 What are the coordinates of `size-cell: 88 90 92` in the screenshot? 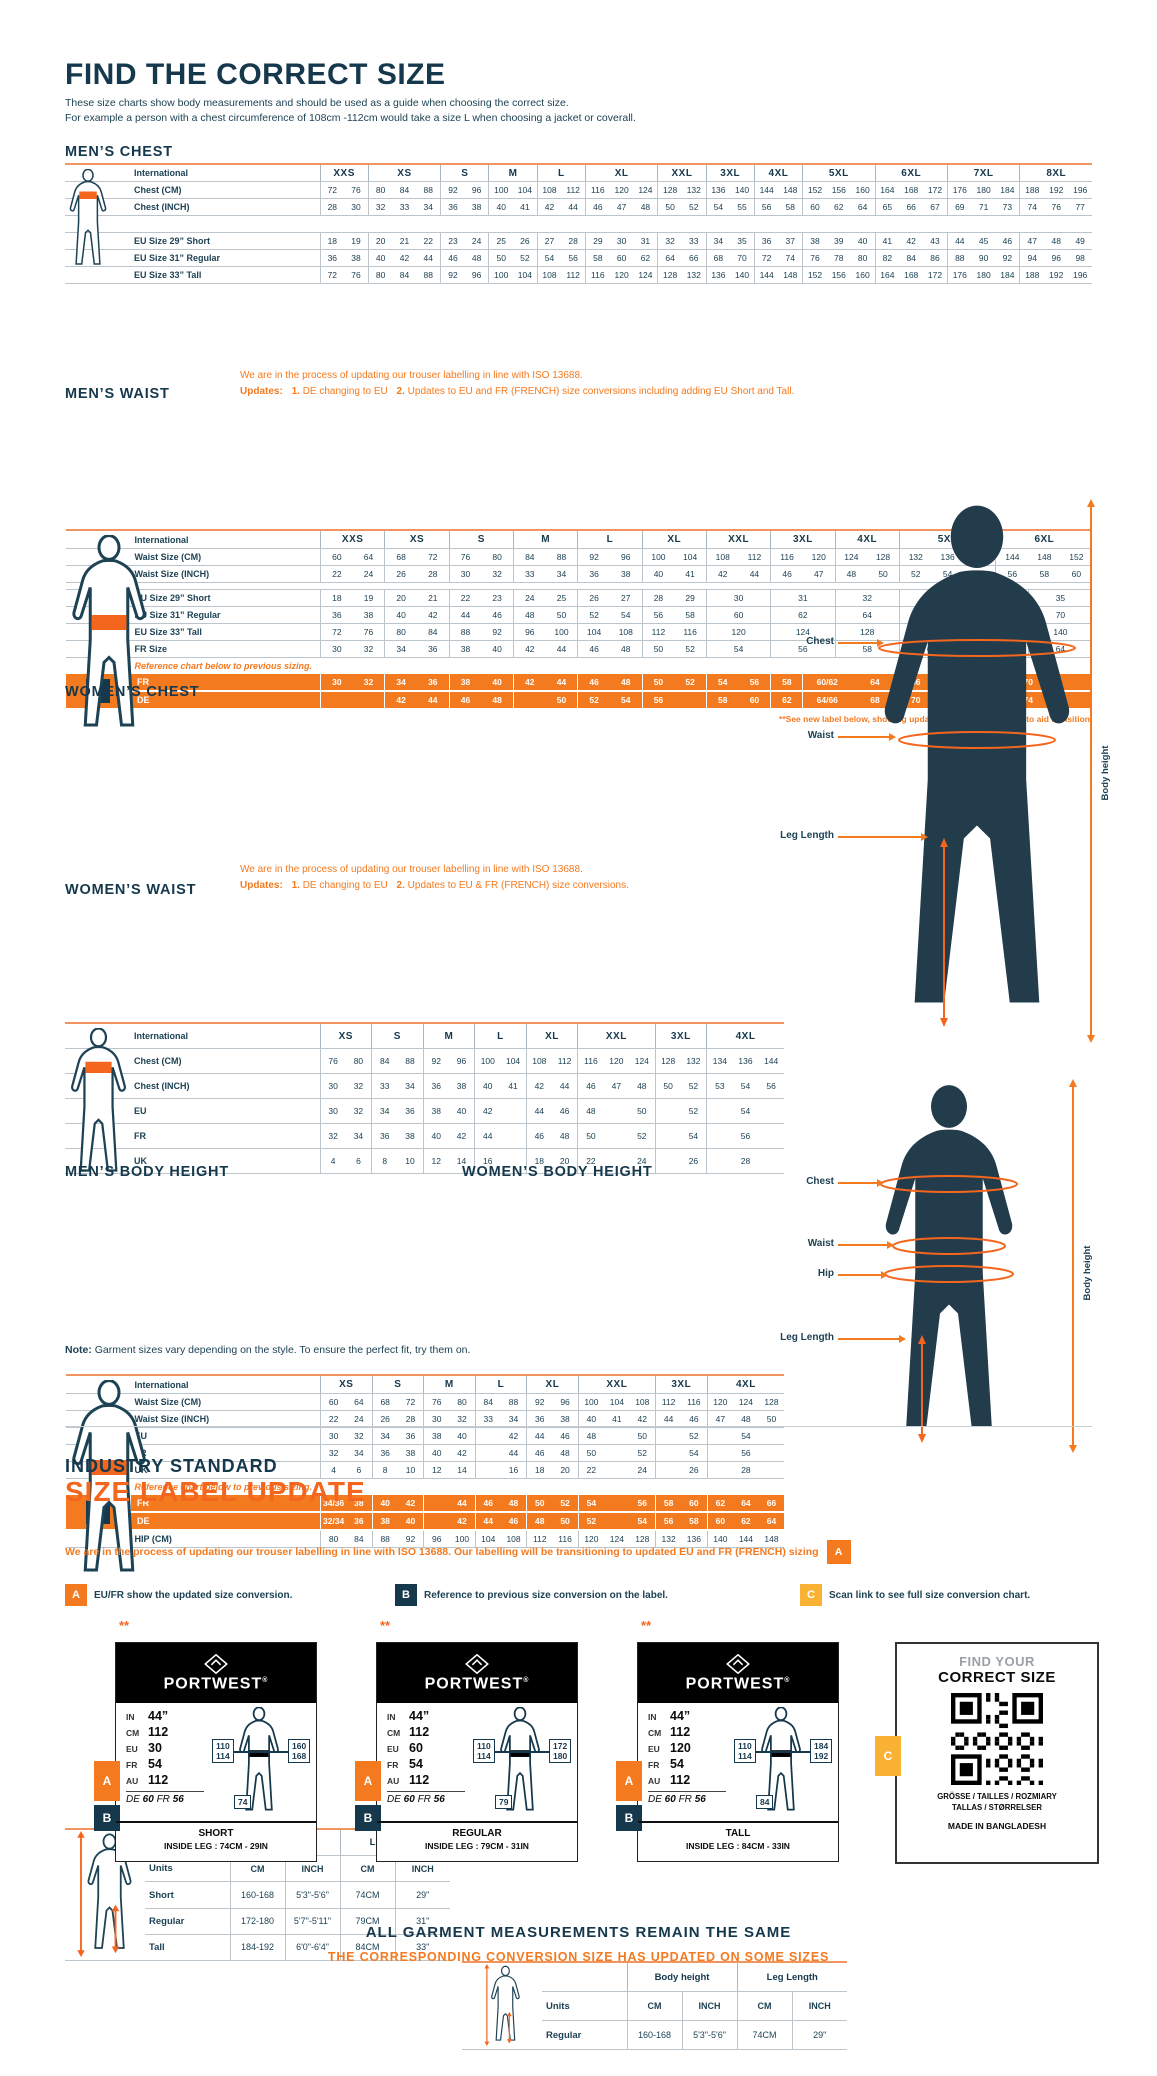 It's located at (983, 258).